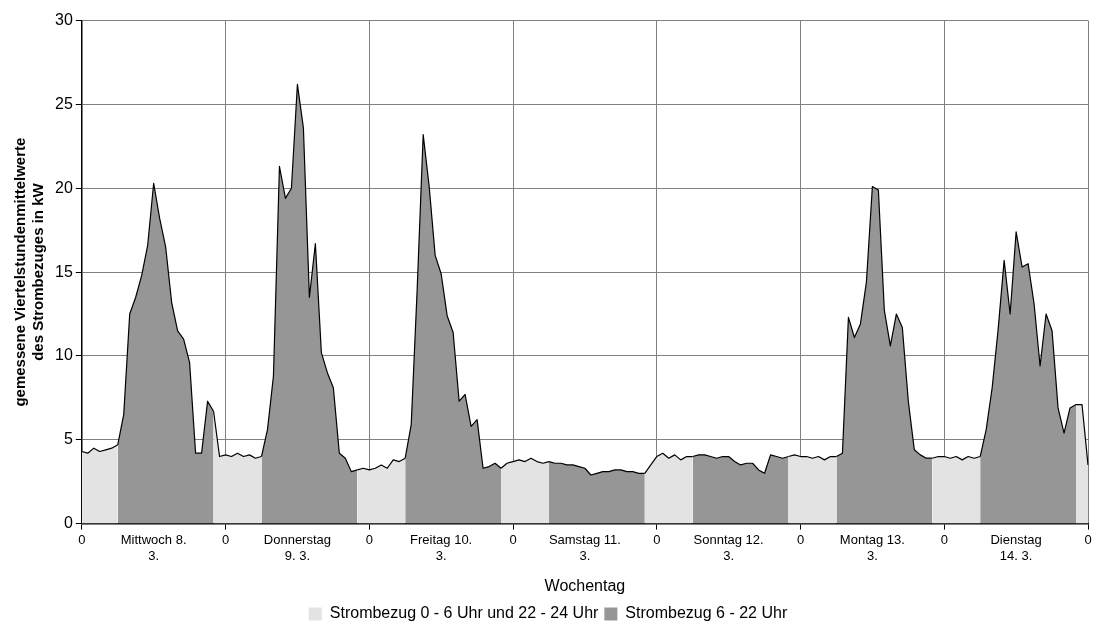 The width and height of the screenshot is (1108, 640). I want to click on y-tick-label: 10, so click(64, 355).